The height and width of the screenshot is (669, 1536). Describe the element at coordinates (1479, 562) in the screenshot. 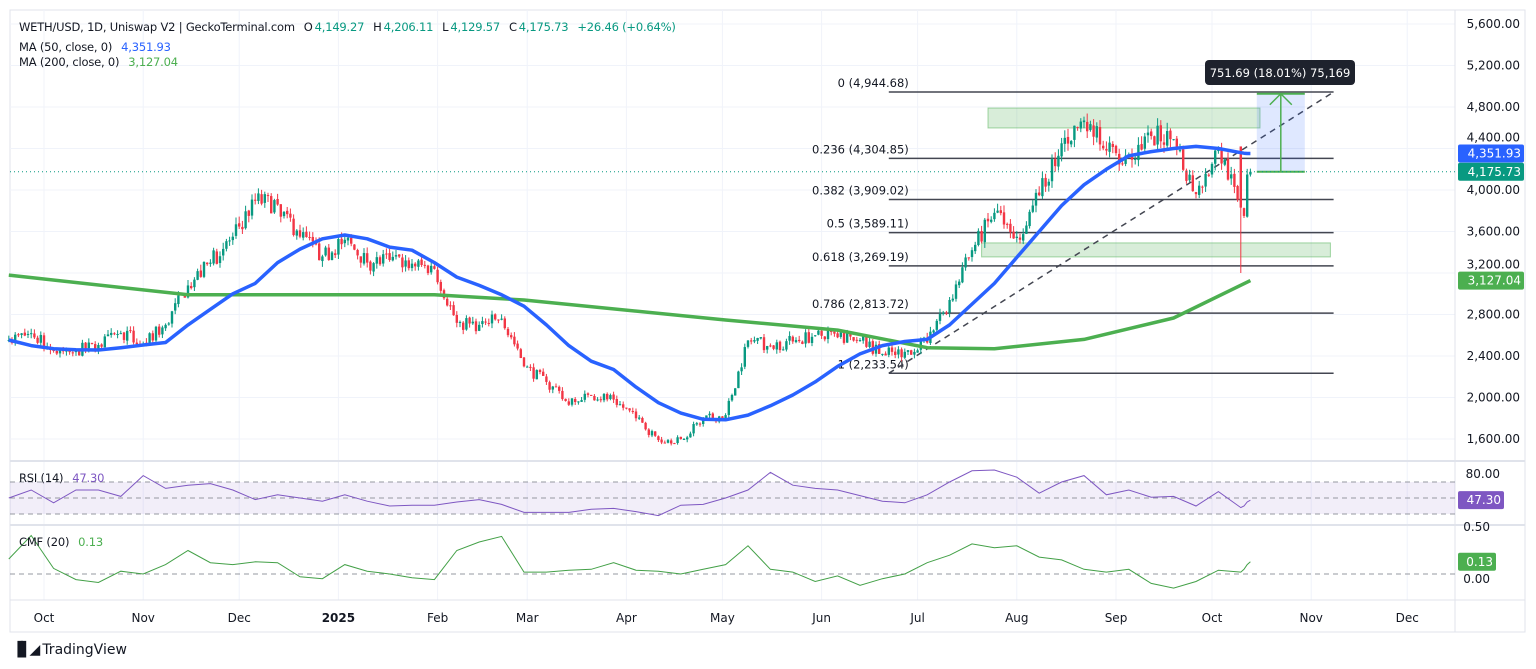

I see `cmf-badge-text: 0.13` at that location.